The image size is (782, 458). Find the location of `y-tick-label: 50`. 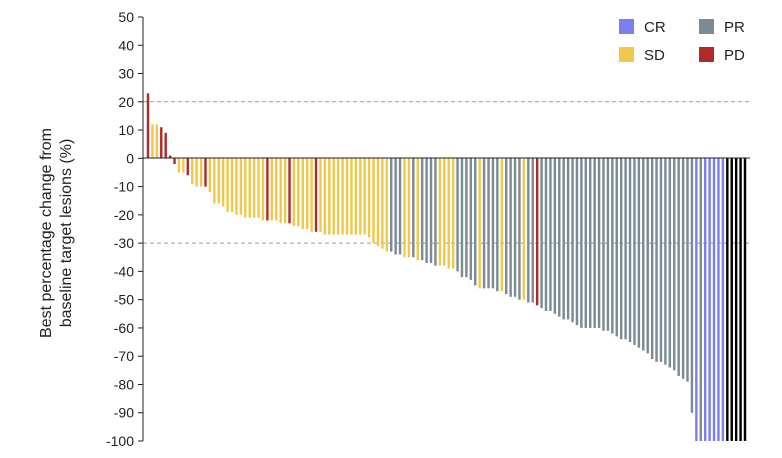

y-tick-label: 50 is located at coordinates (126, 17).